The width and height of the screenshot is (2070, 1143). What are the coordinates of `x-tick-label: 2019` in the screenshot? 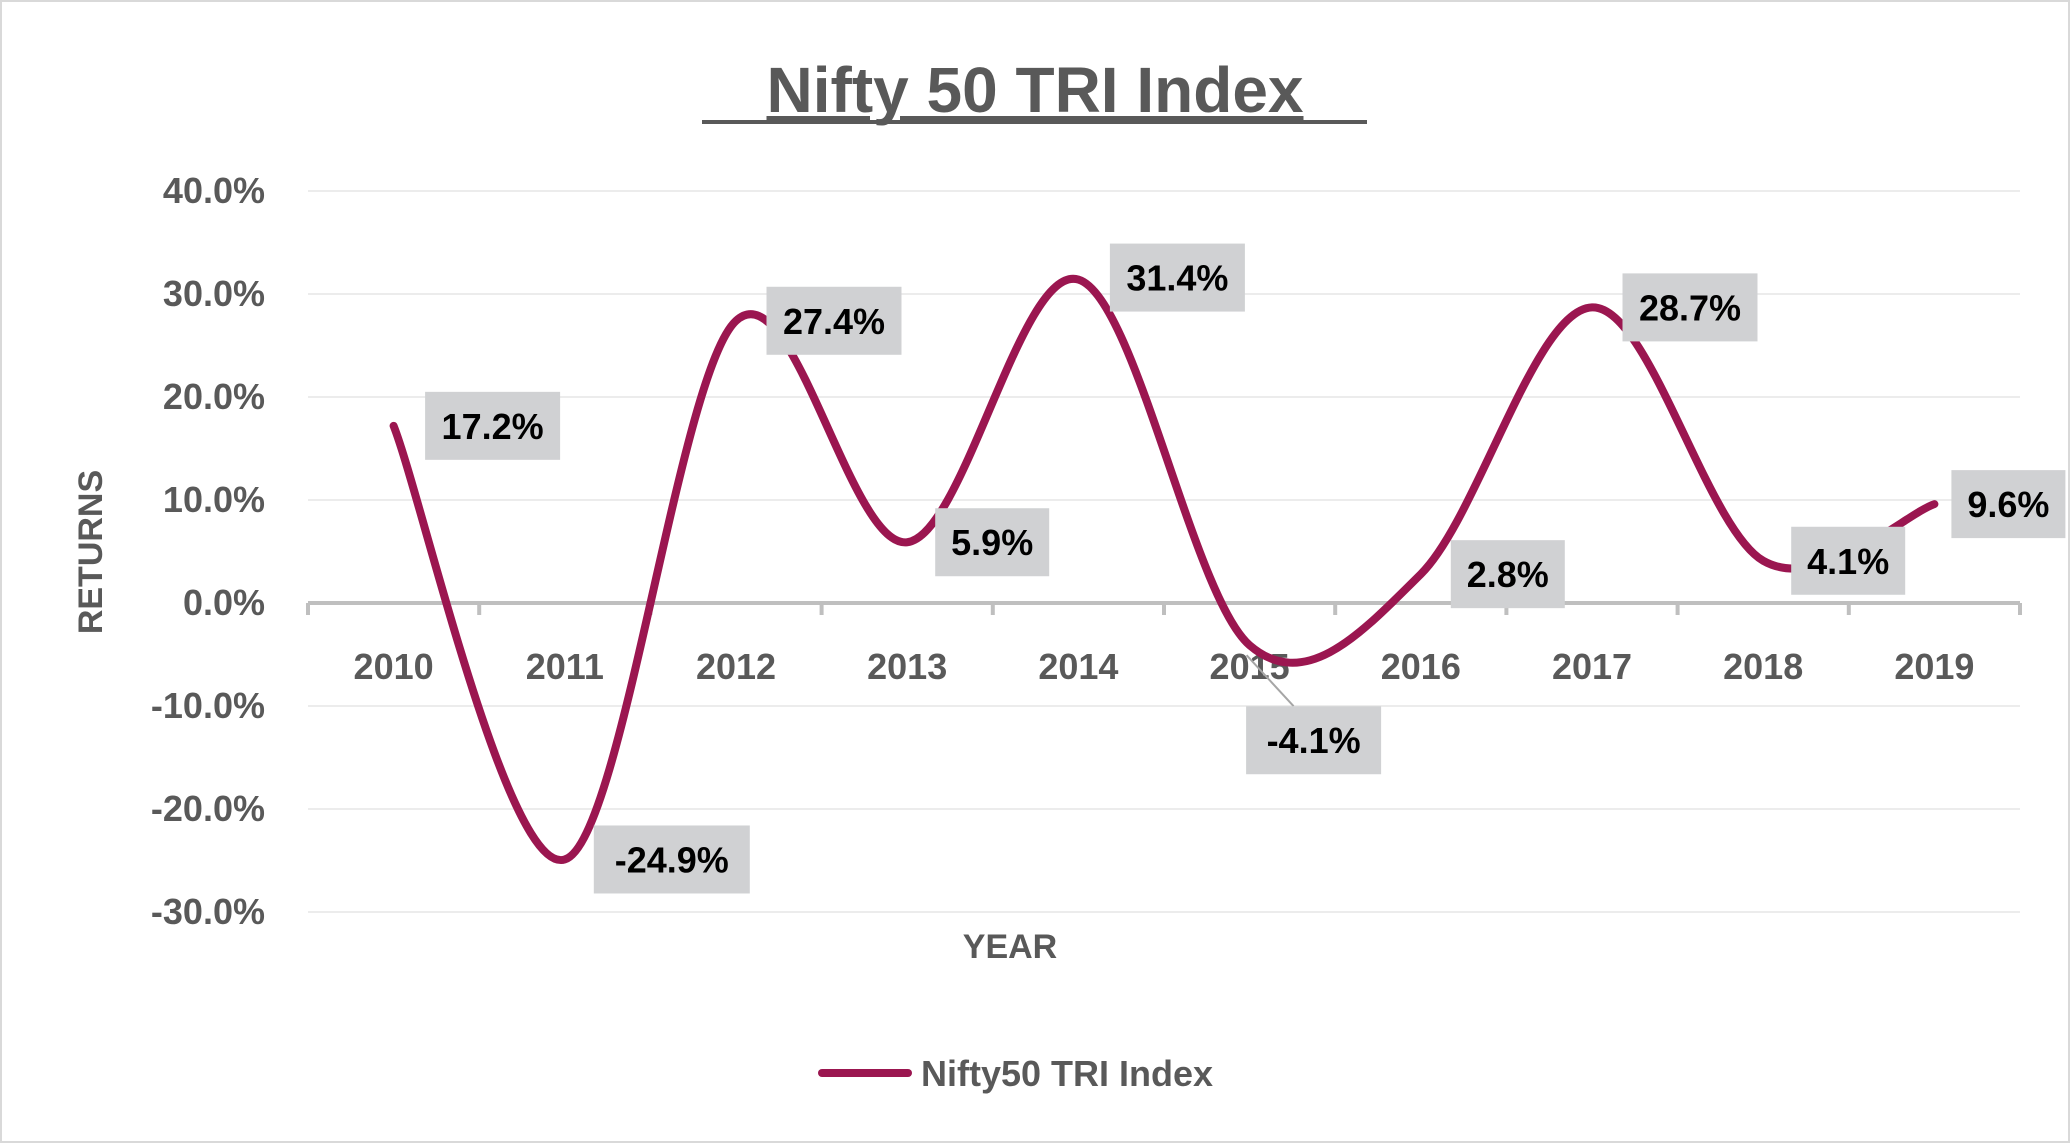 It's located at (1934, 666).